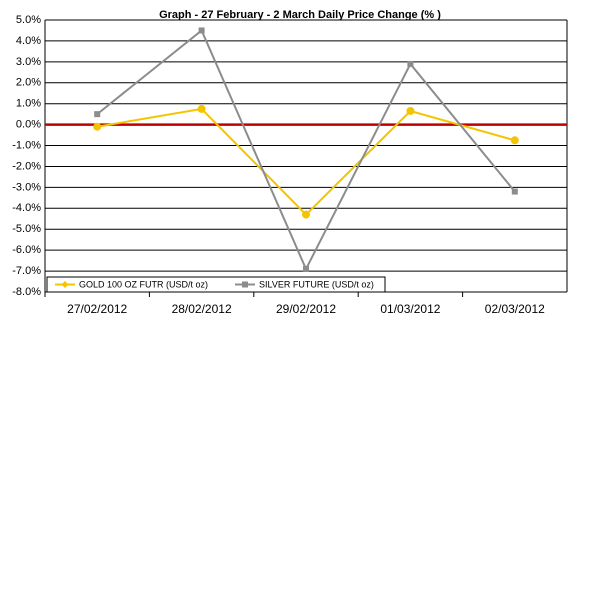  Describe the element at coordinates (26, 292) in the screenshot. I see `y-tick-label: -8.0%` at that location.